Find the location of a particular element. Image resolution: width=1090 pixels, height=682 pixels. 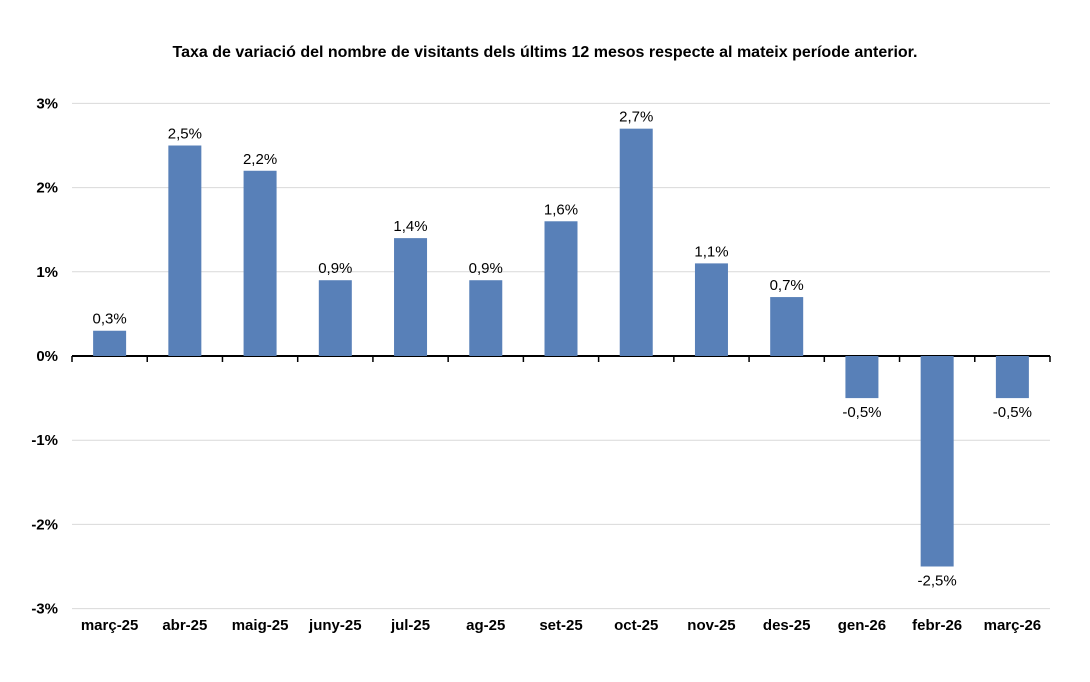

y-axis-tick-label: 3% is located at coordinates (47, 103).